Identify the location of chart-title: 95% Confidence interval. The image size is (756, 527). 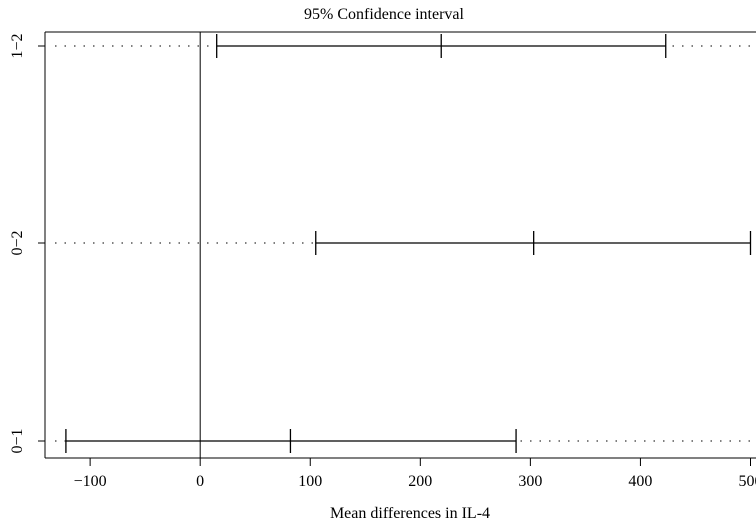
(384, 14).